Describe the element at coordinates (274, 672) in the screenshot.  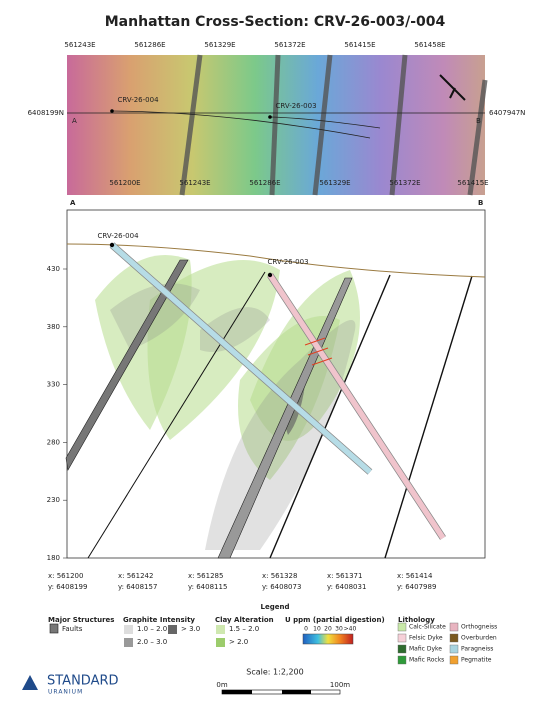
I see `scale-label: Scale: 1:2,200` at that location.